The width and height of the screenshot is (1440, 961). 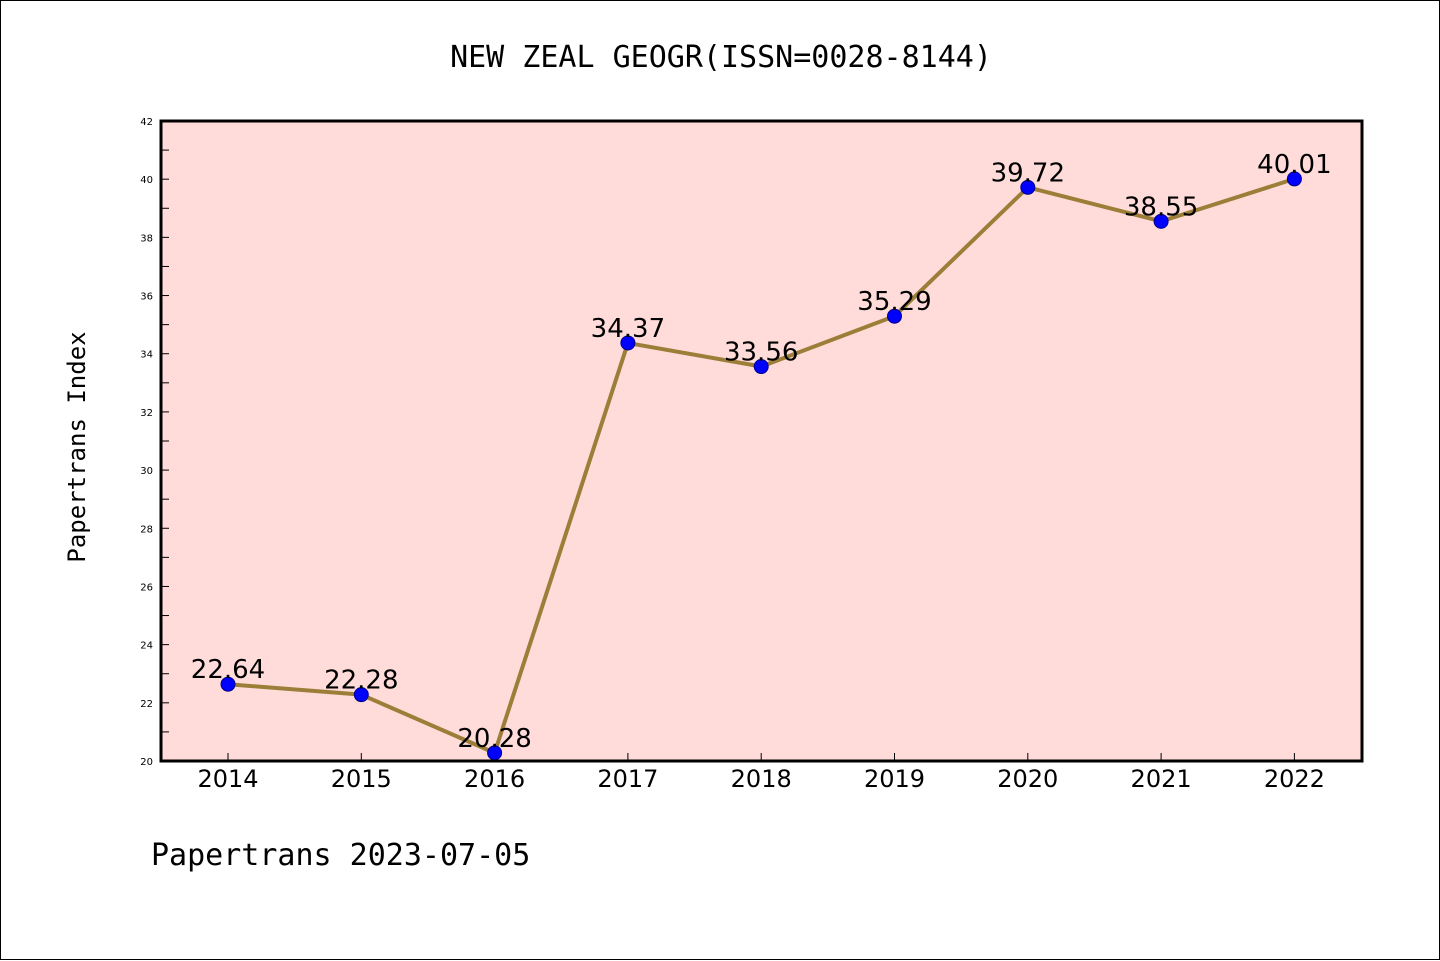 What do you see at coordinates (1294, 779) in the screenshot?
I see `x-tick-label: 2022` at bounding box center [1294, 779].